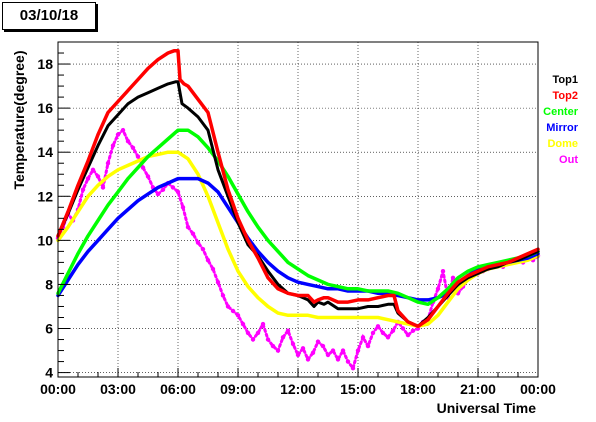  What do you see at coordinates (45, 64) in the screenshot?
I see `y-tick-label: 18` at bounding box center [45, 64].